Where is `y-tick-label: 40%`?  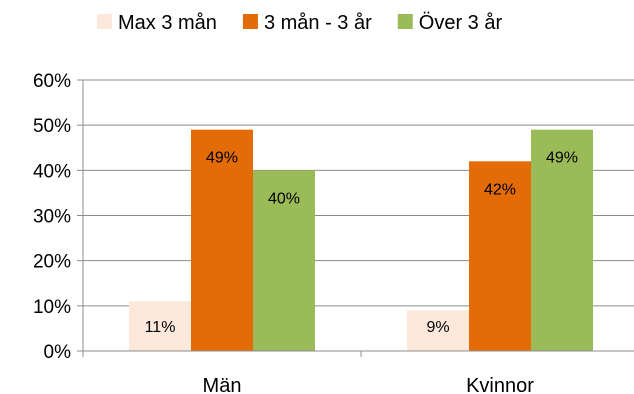
y-tick-label: 40% is located at coordinates (52, 171).